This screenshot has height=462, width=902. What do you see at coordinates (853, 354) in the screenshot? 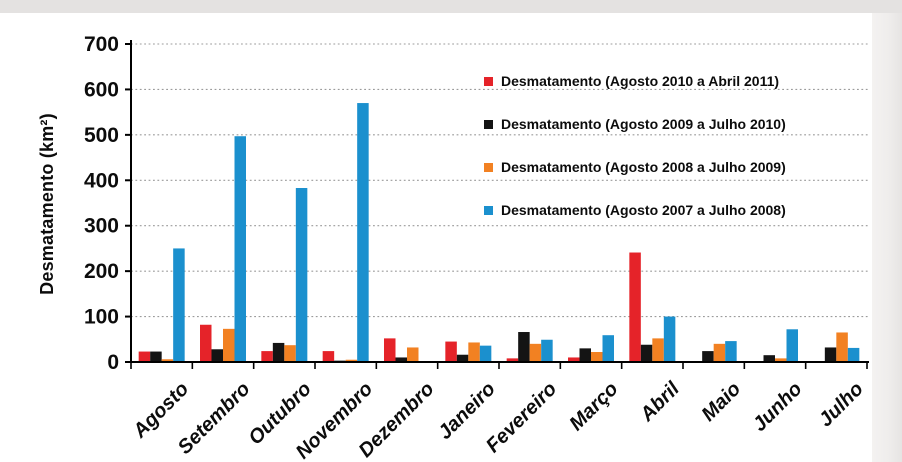
I see `bar-julho-s3` at bounding box center [853, 354].